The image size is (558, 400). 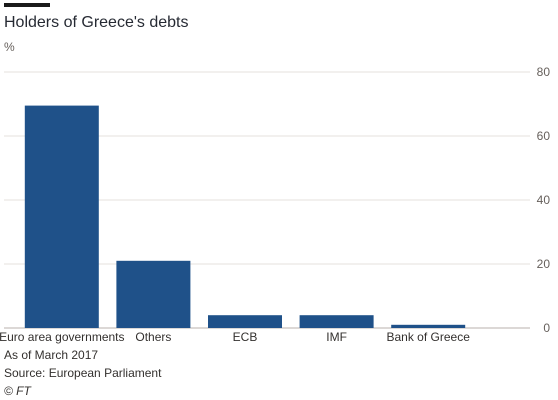 I want to click on bar-others, so click(x=153, y=294).